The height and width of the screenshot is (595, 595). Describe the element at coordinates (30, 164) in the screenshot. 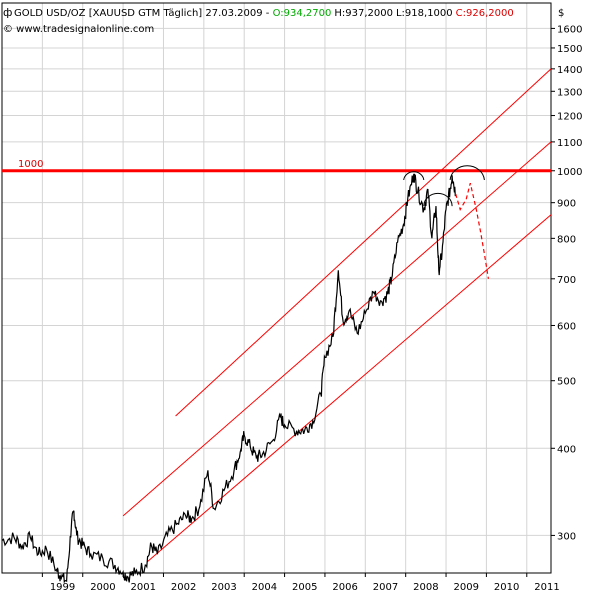

I see `level-1000-label: 1000` at that location.